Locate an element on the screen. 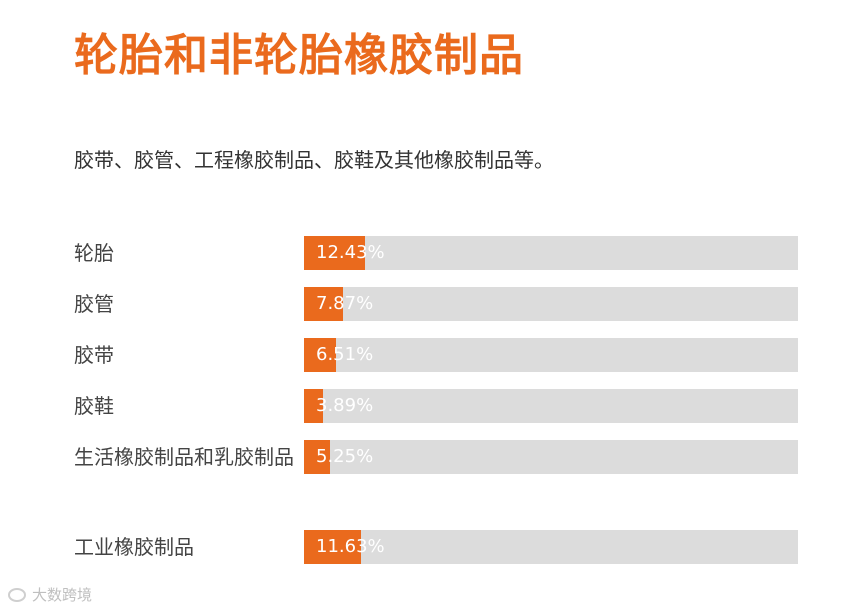  bar-value-label: 7.87% is located at coordinates (345, 303).